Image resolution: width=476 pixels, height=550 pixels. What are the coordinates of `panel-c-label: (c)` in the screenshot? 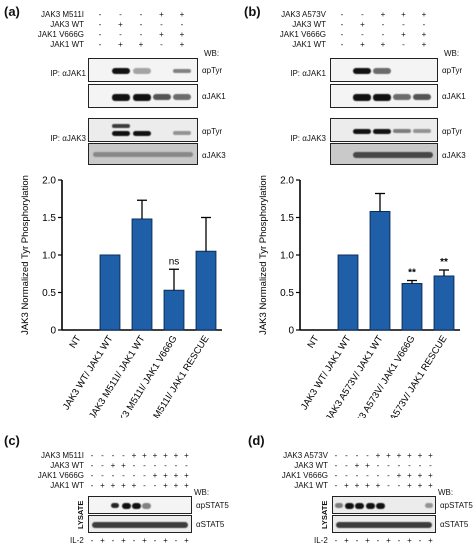 It's located at (12, 440).